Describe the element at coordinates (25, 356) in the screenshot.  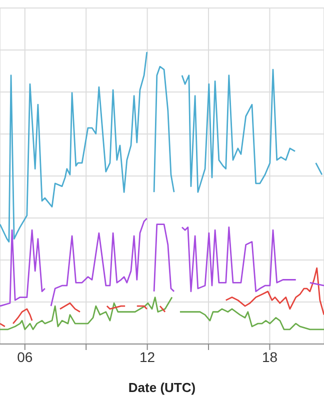
I see `x-tick-label: 06` at that location.